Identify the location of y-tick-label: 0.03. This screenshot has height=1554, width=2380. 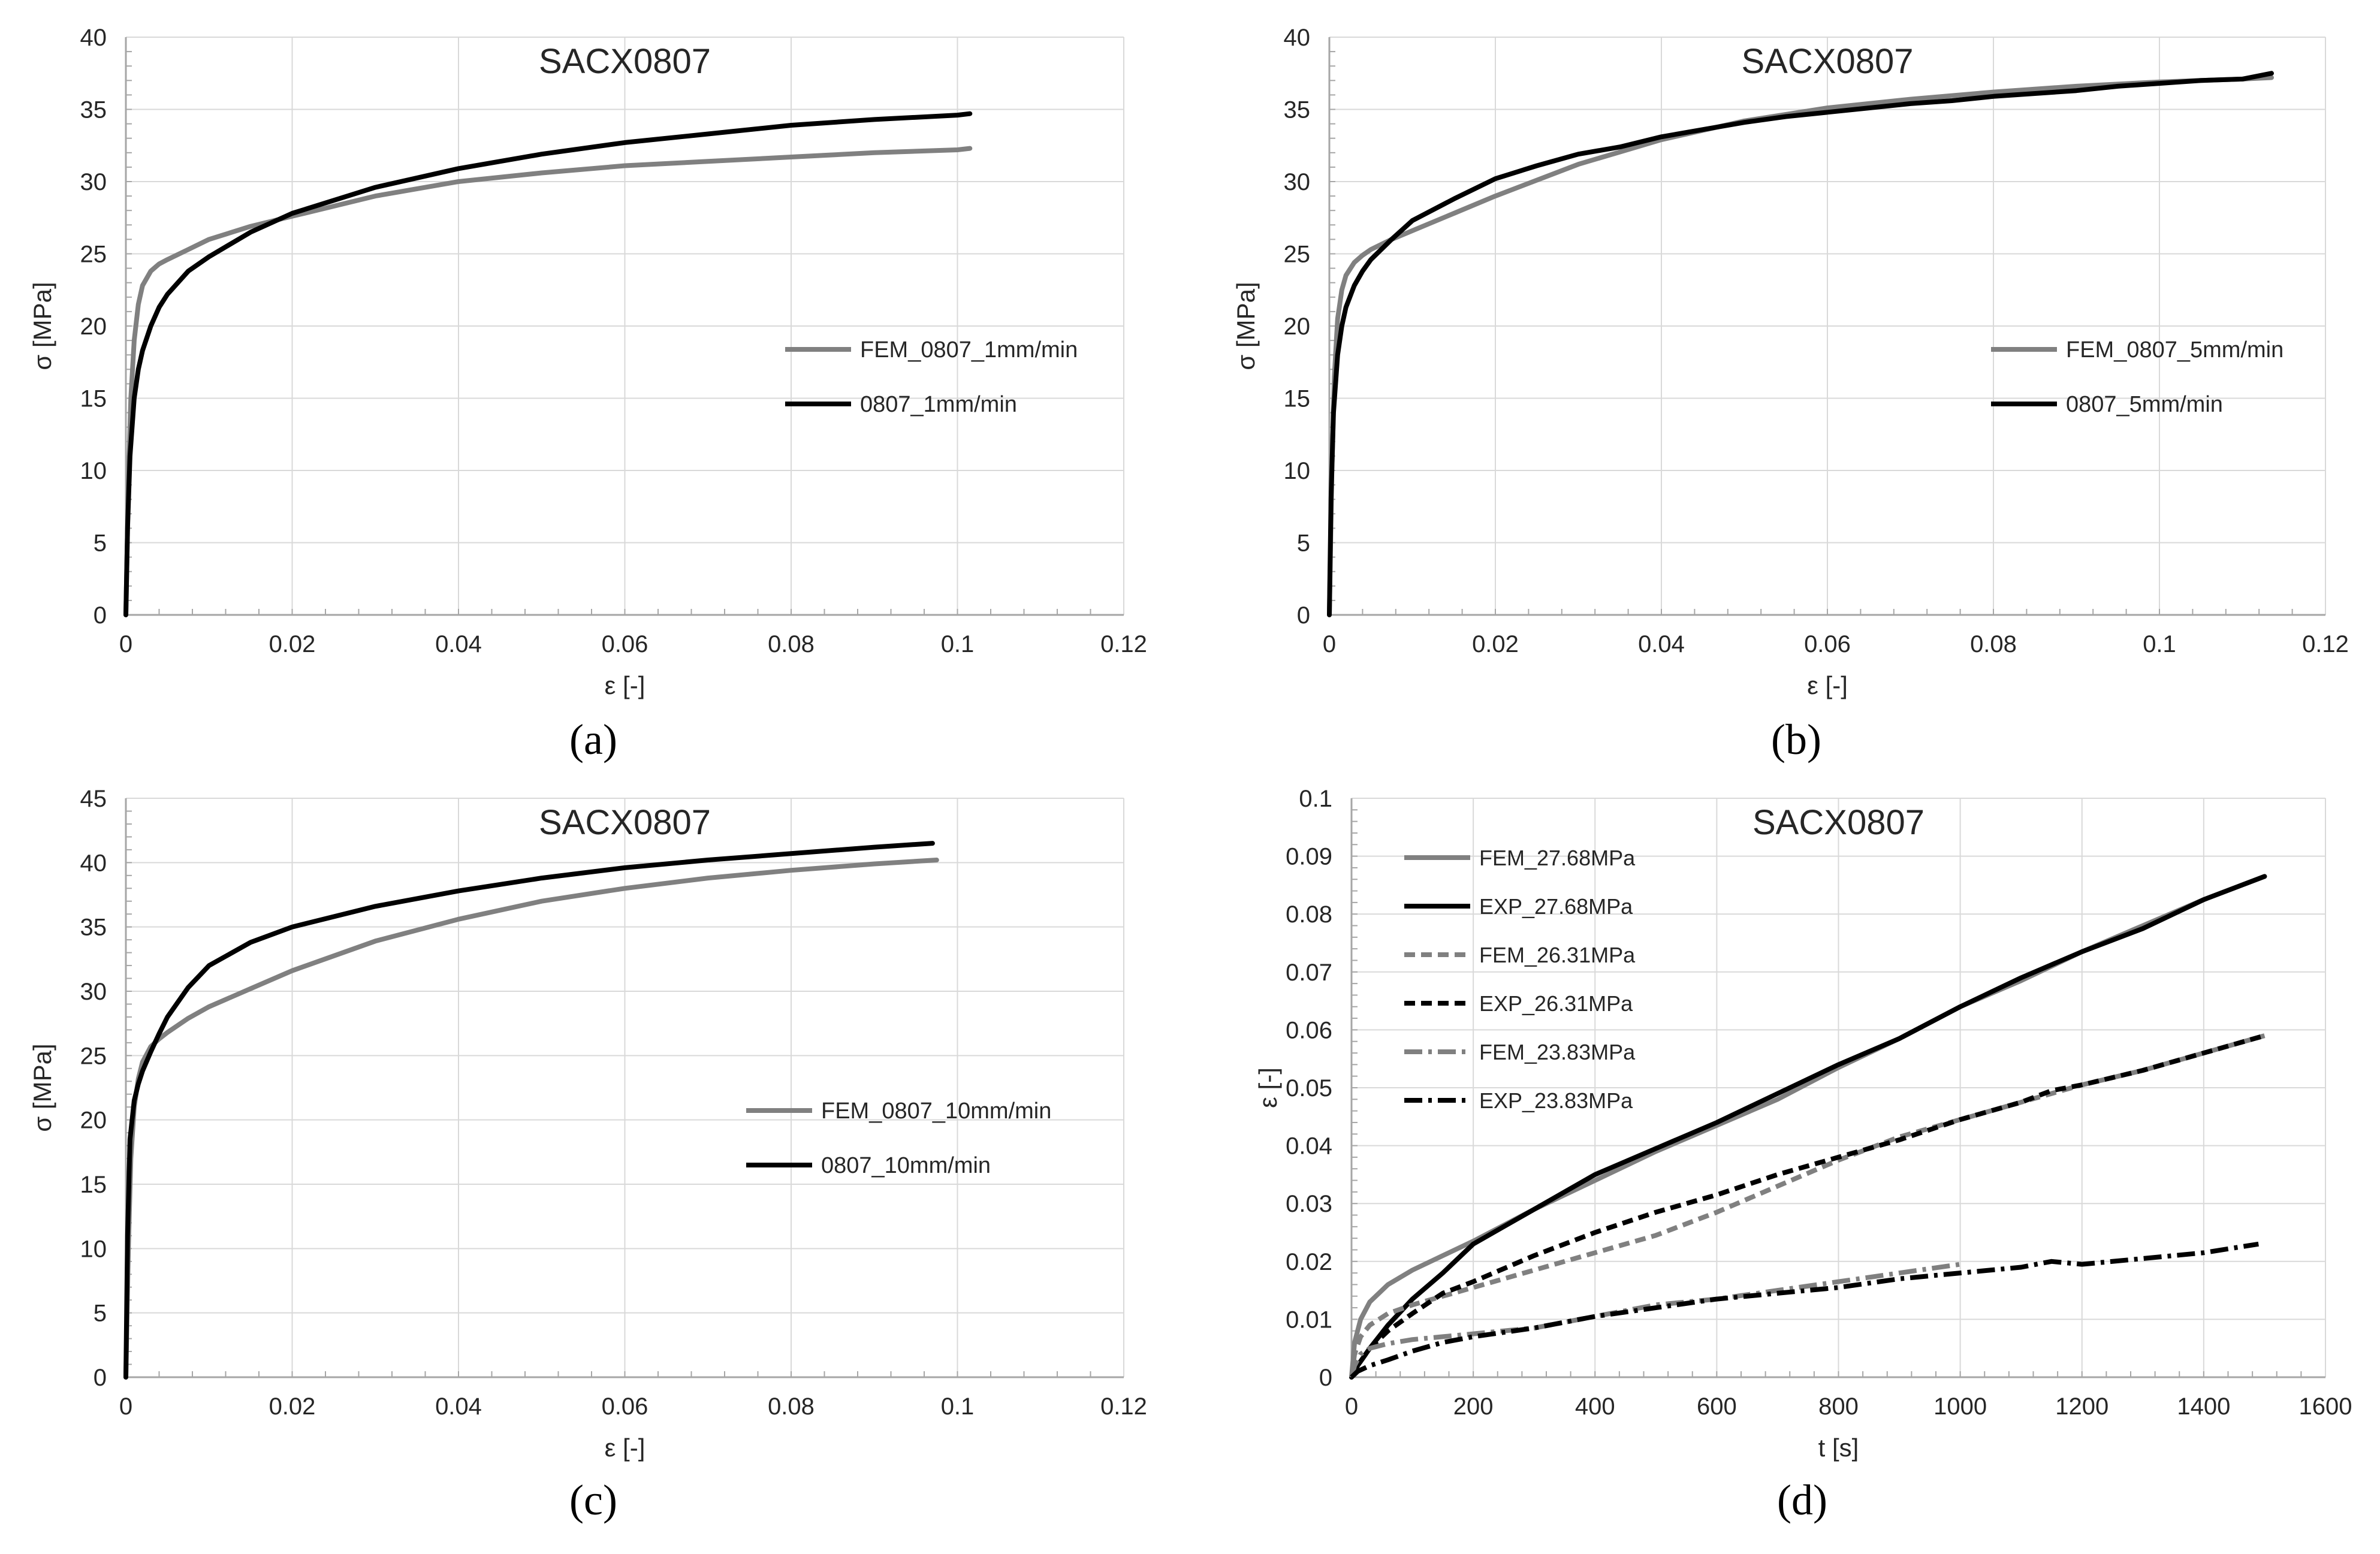
(1309, 1204).